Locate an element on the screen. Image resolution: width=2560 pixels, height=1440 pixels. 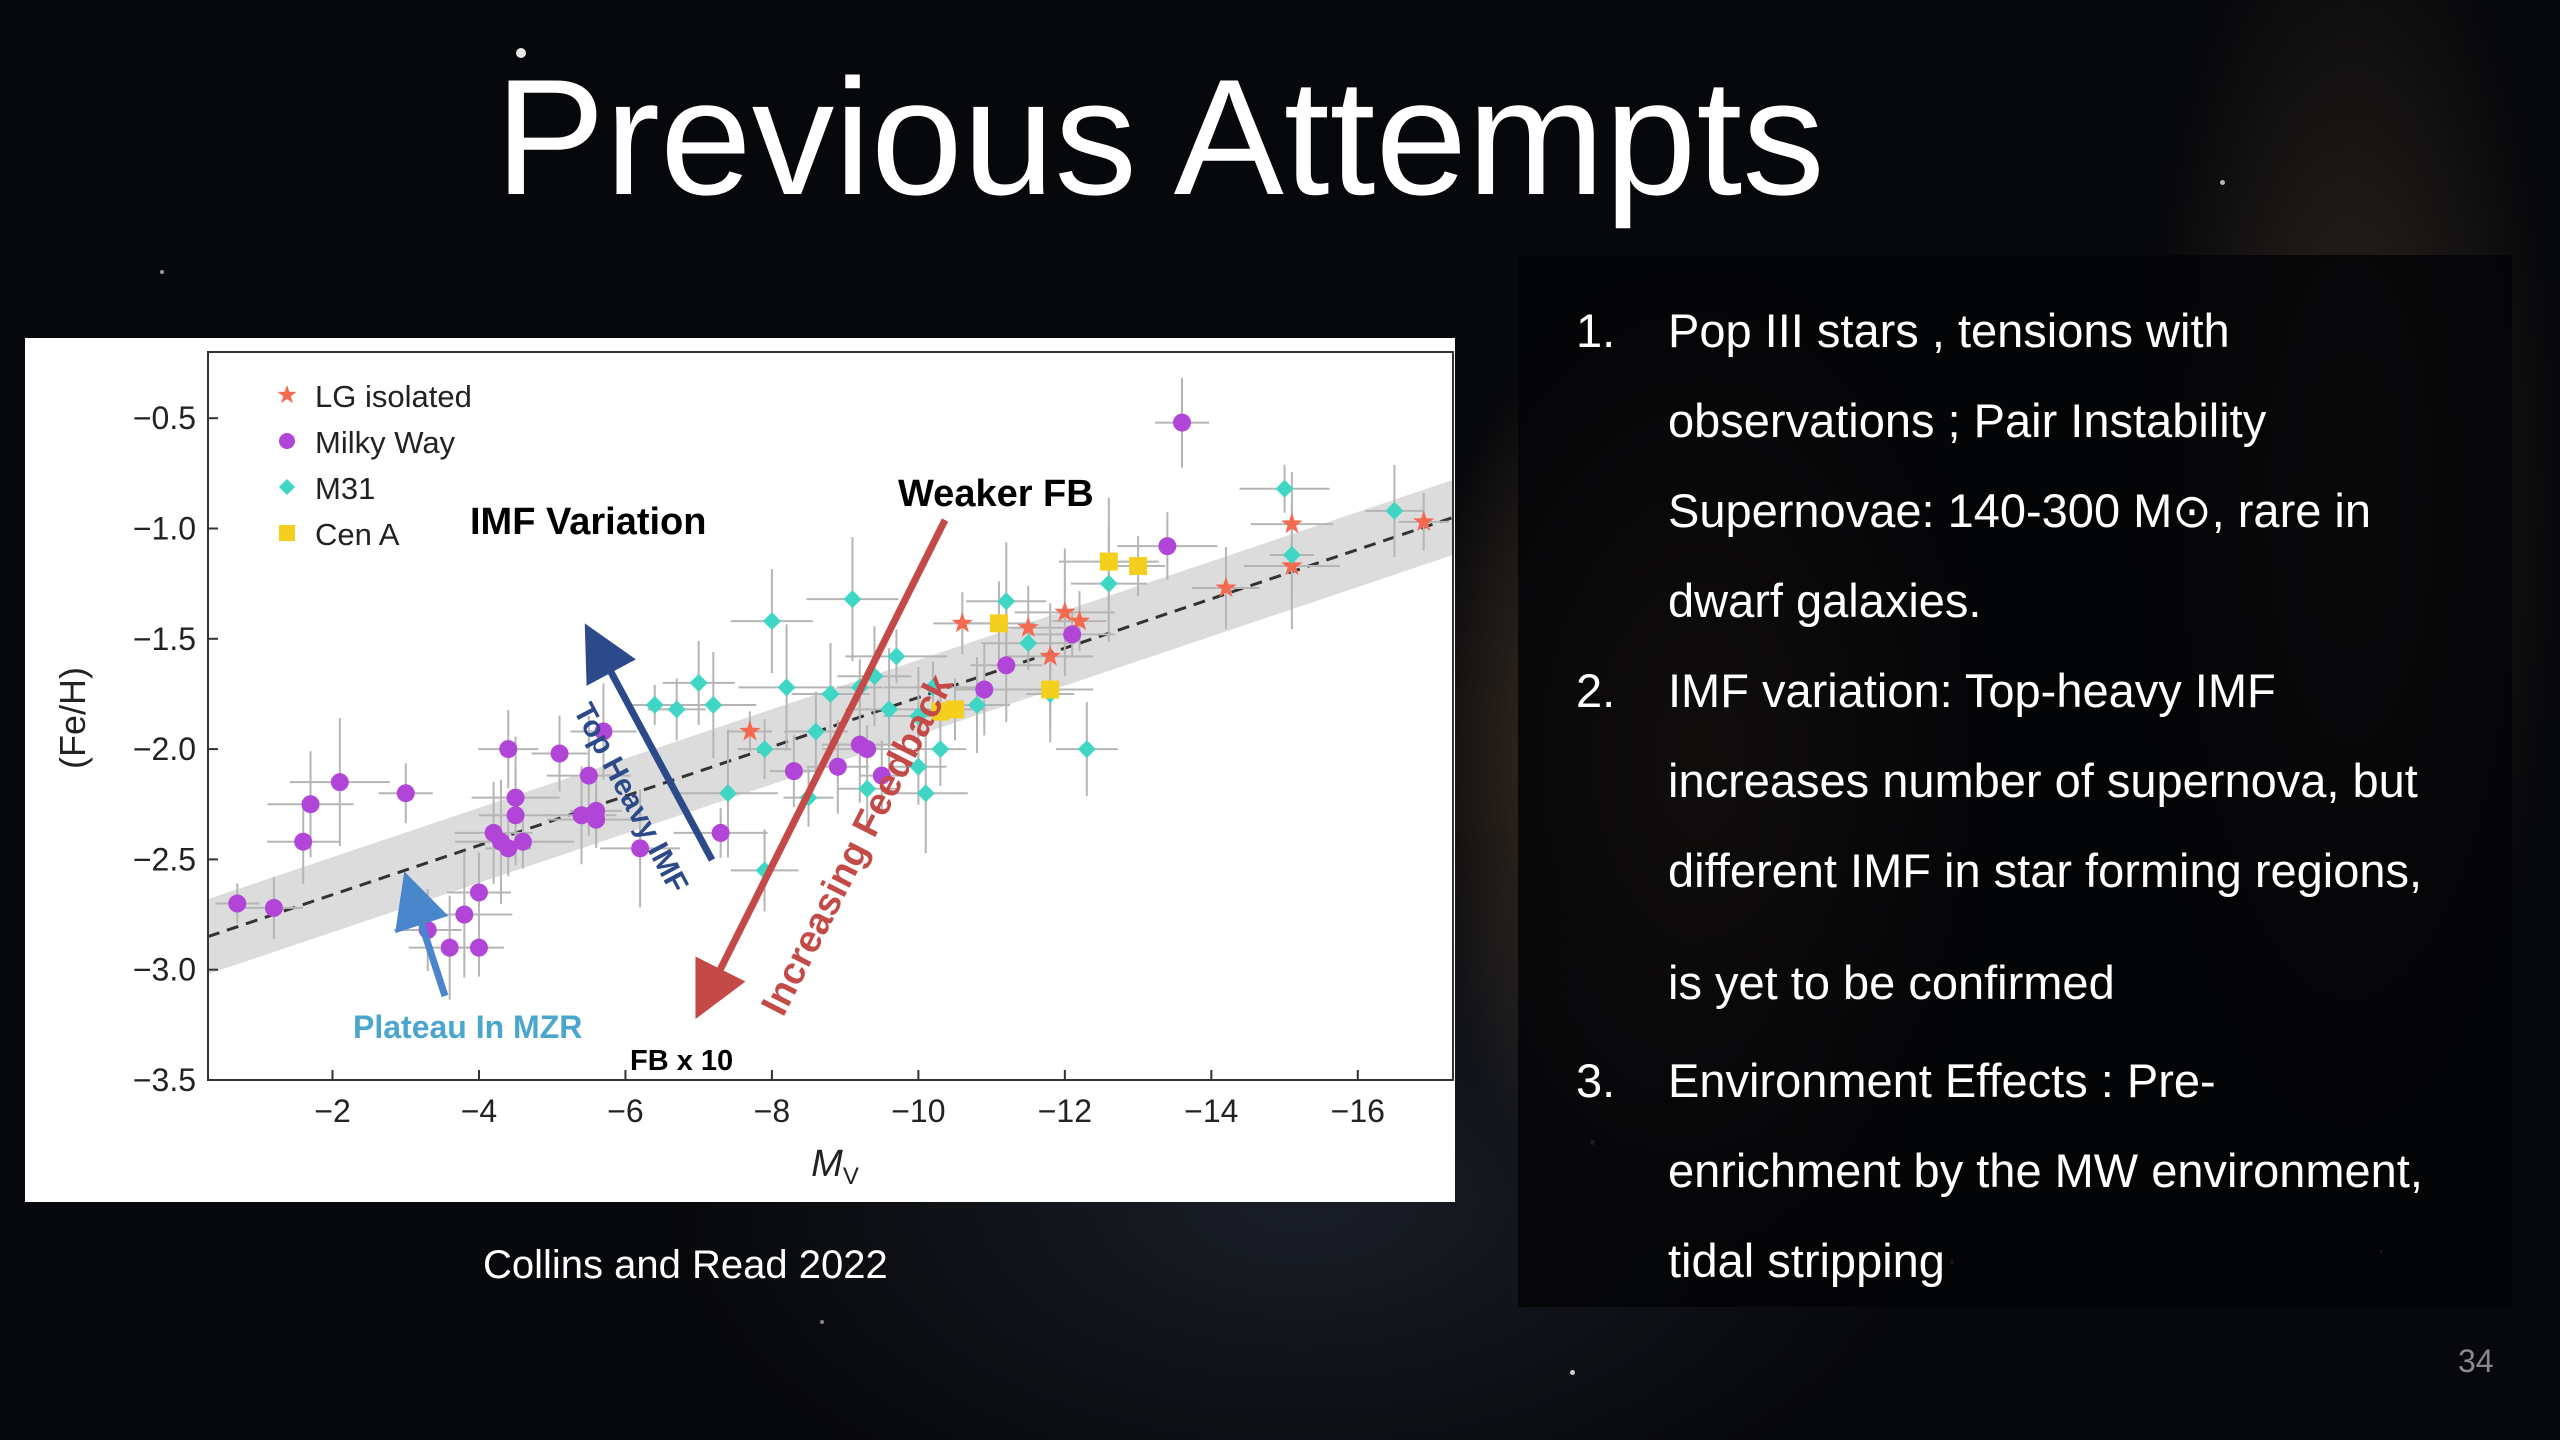
y-tick-label: −2.5 is located at coordinates (164, 859).